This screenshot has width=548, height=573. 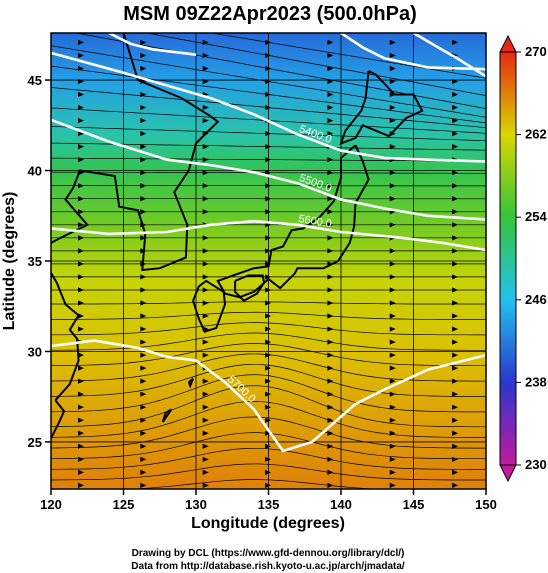 What do you see at coordinates (269, 14) in the screenshot?
I see `chart-title: MSM 09Z22Apr2023 (500.0hPa)` at bounding box center [269, 14].